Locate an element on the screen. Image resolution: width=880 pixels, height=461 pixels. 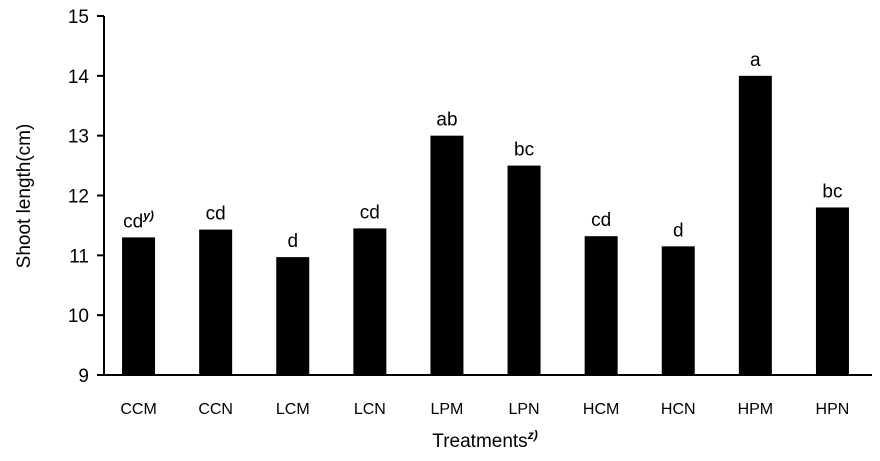
x-tick-label: LCN is located at coordinates (370, 409).